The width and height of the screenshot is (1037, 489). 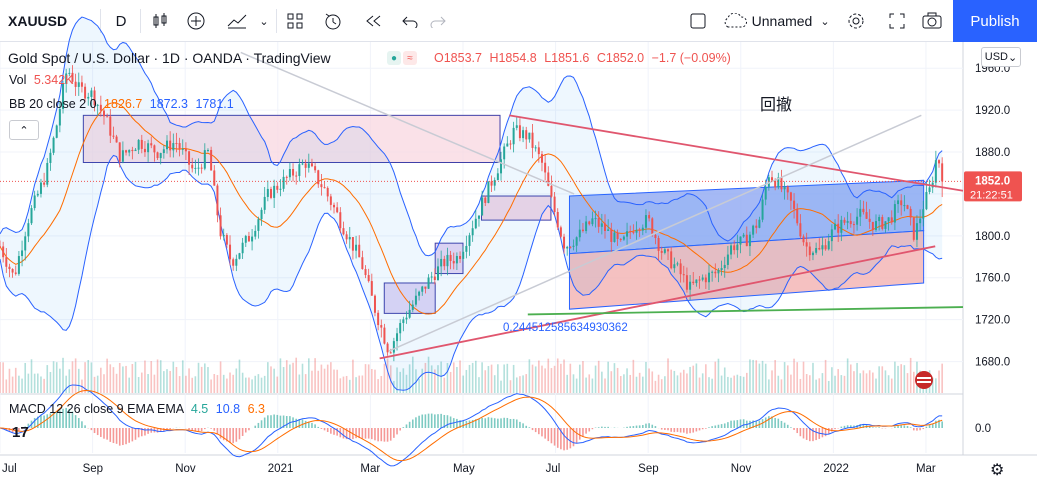 What do you see at coordinates (698, 21) in the screenshot?
I see `fullscreen-square-icon` at bounding box center [698, 21].